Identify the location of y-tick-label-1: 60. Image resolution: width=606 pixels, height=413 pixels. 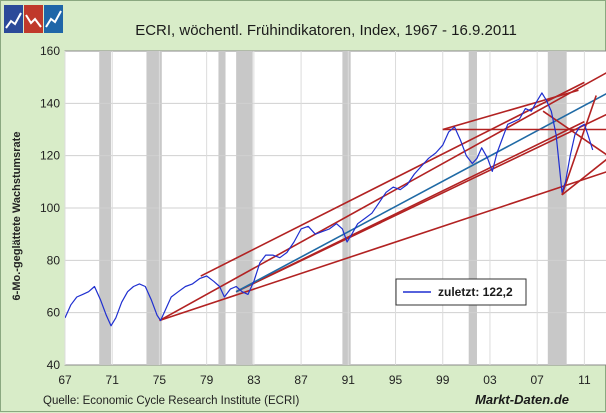
(54, 313).